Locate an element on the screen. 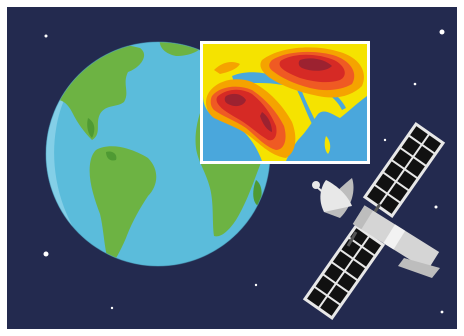 This screenshot has width=464, height=336. heatmap-inset-map is located at coordinates (285, 102).